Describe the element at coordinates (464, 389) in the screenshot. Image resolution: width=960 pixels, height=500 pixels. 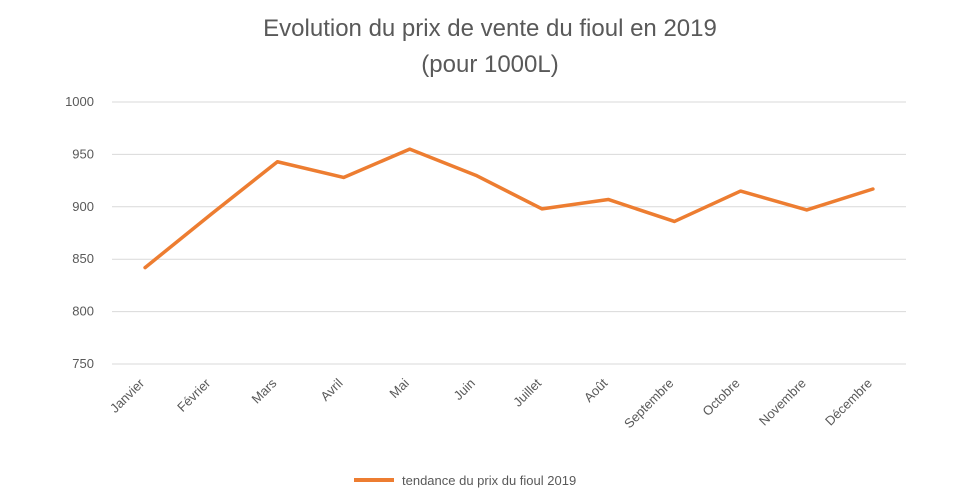
I see `x-tick-label: Juin` at that location.